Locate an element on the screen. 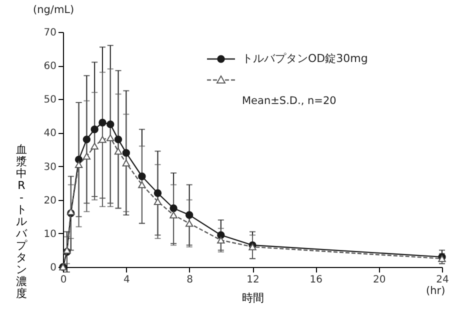 Image resolution: width=449 pixels, height=314 pixels. text: (ng/mL) is located at coordinates (53, 10).